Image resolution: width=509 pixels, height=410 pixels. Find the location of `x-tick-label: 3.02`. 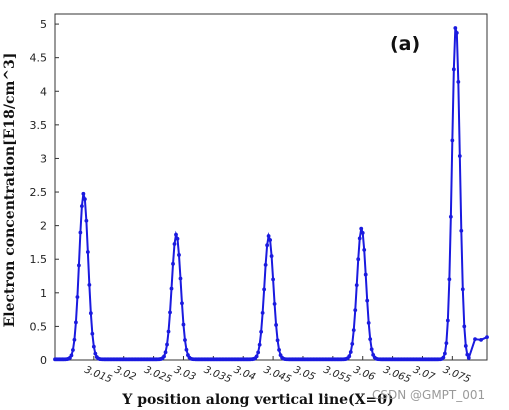

x-tick-label: 3.02 is located at coordinates (125, 374).